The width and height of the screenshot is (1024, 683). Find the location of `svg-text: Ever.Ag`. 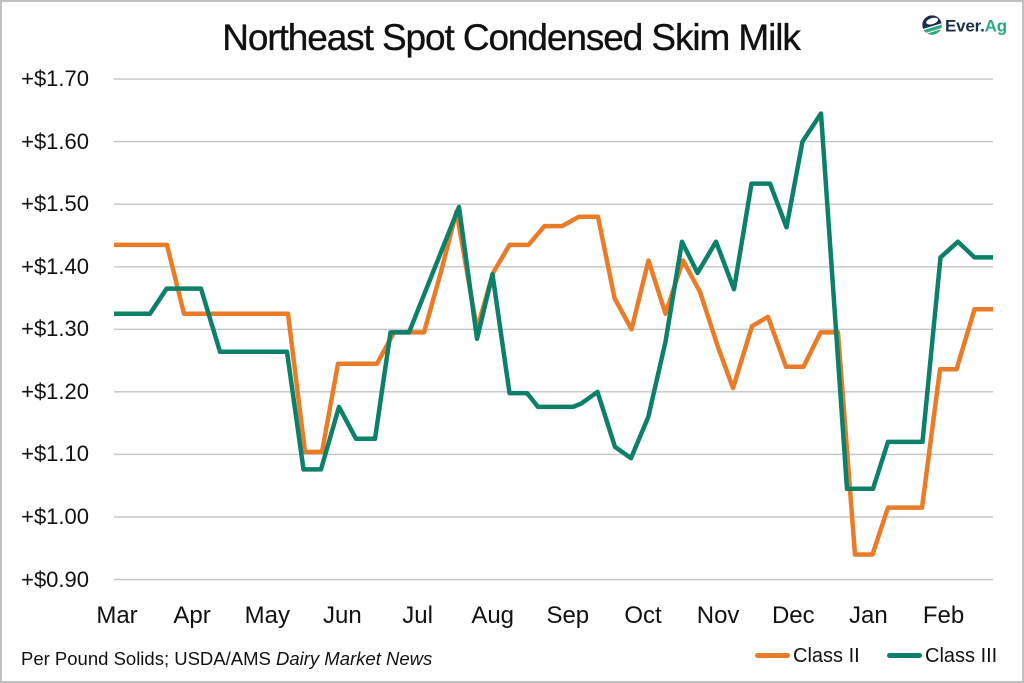

svg-text: Ever.Ag is located at coordinates (976, 26).